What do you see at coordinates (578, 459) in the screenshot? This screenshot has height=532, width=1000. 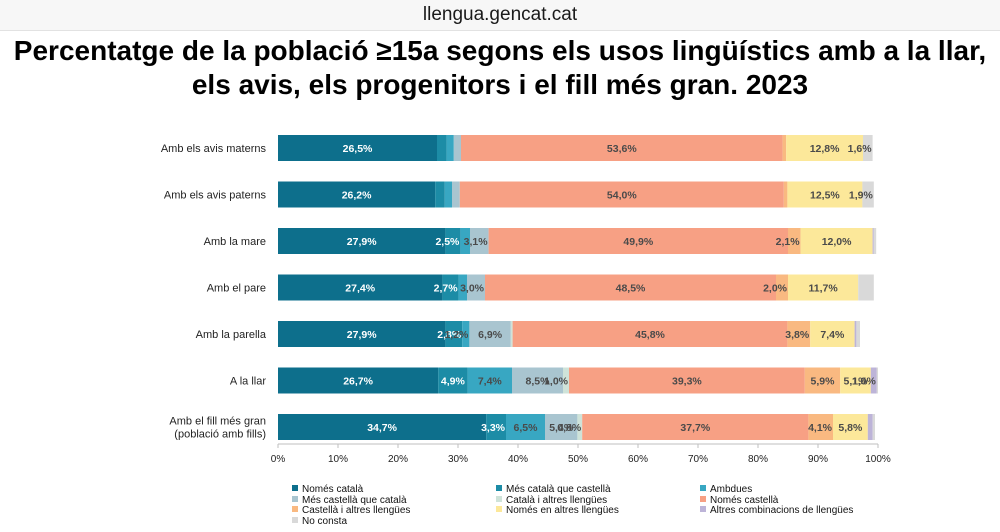 I see `x-tick-label: 50%` at bounding box center [578, 459].